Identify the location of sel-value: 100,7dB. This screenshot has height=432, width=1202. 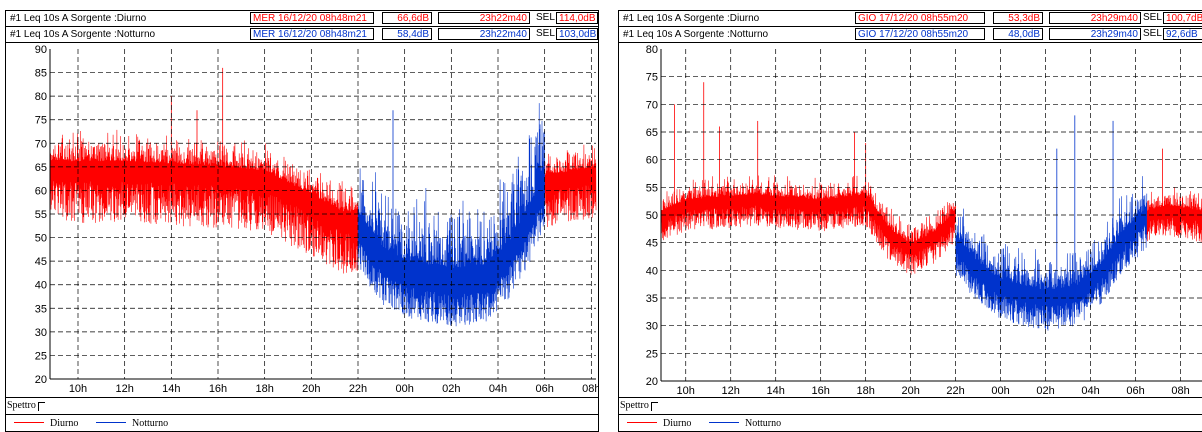
(1182, 18).